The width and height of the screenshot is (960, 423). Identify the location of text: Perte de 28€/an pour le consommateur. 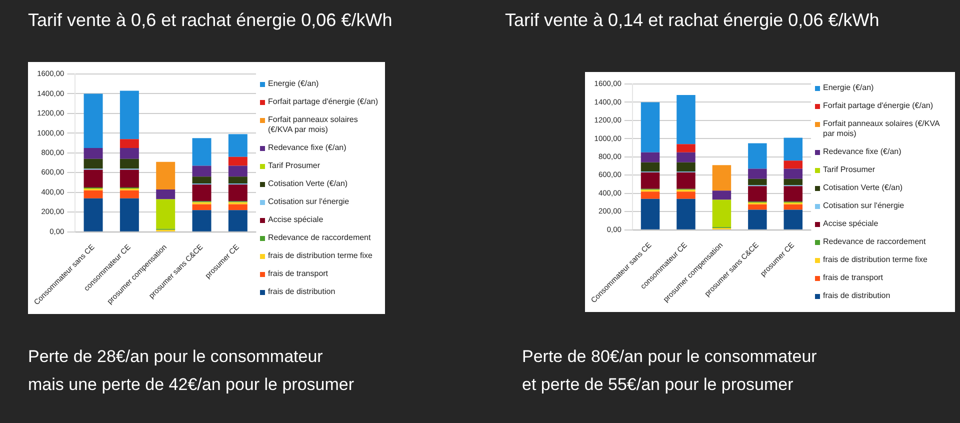
(176, 357).